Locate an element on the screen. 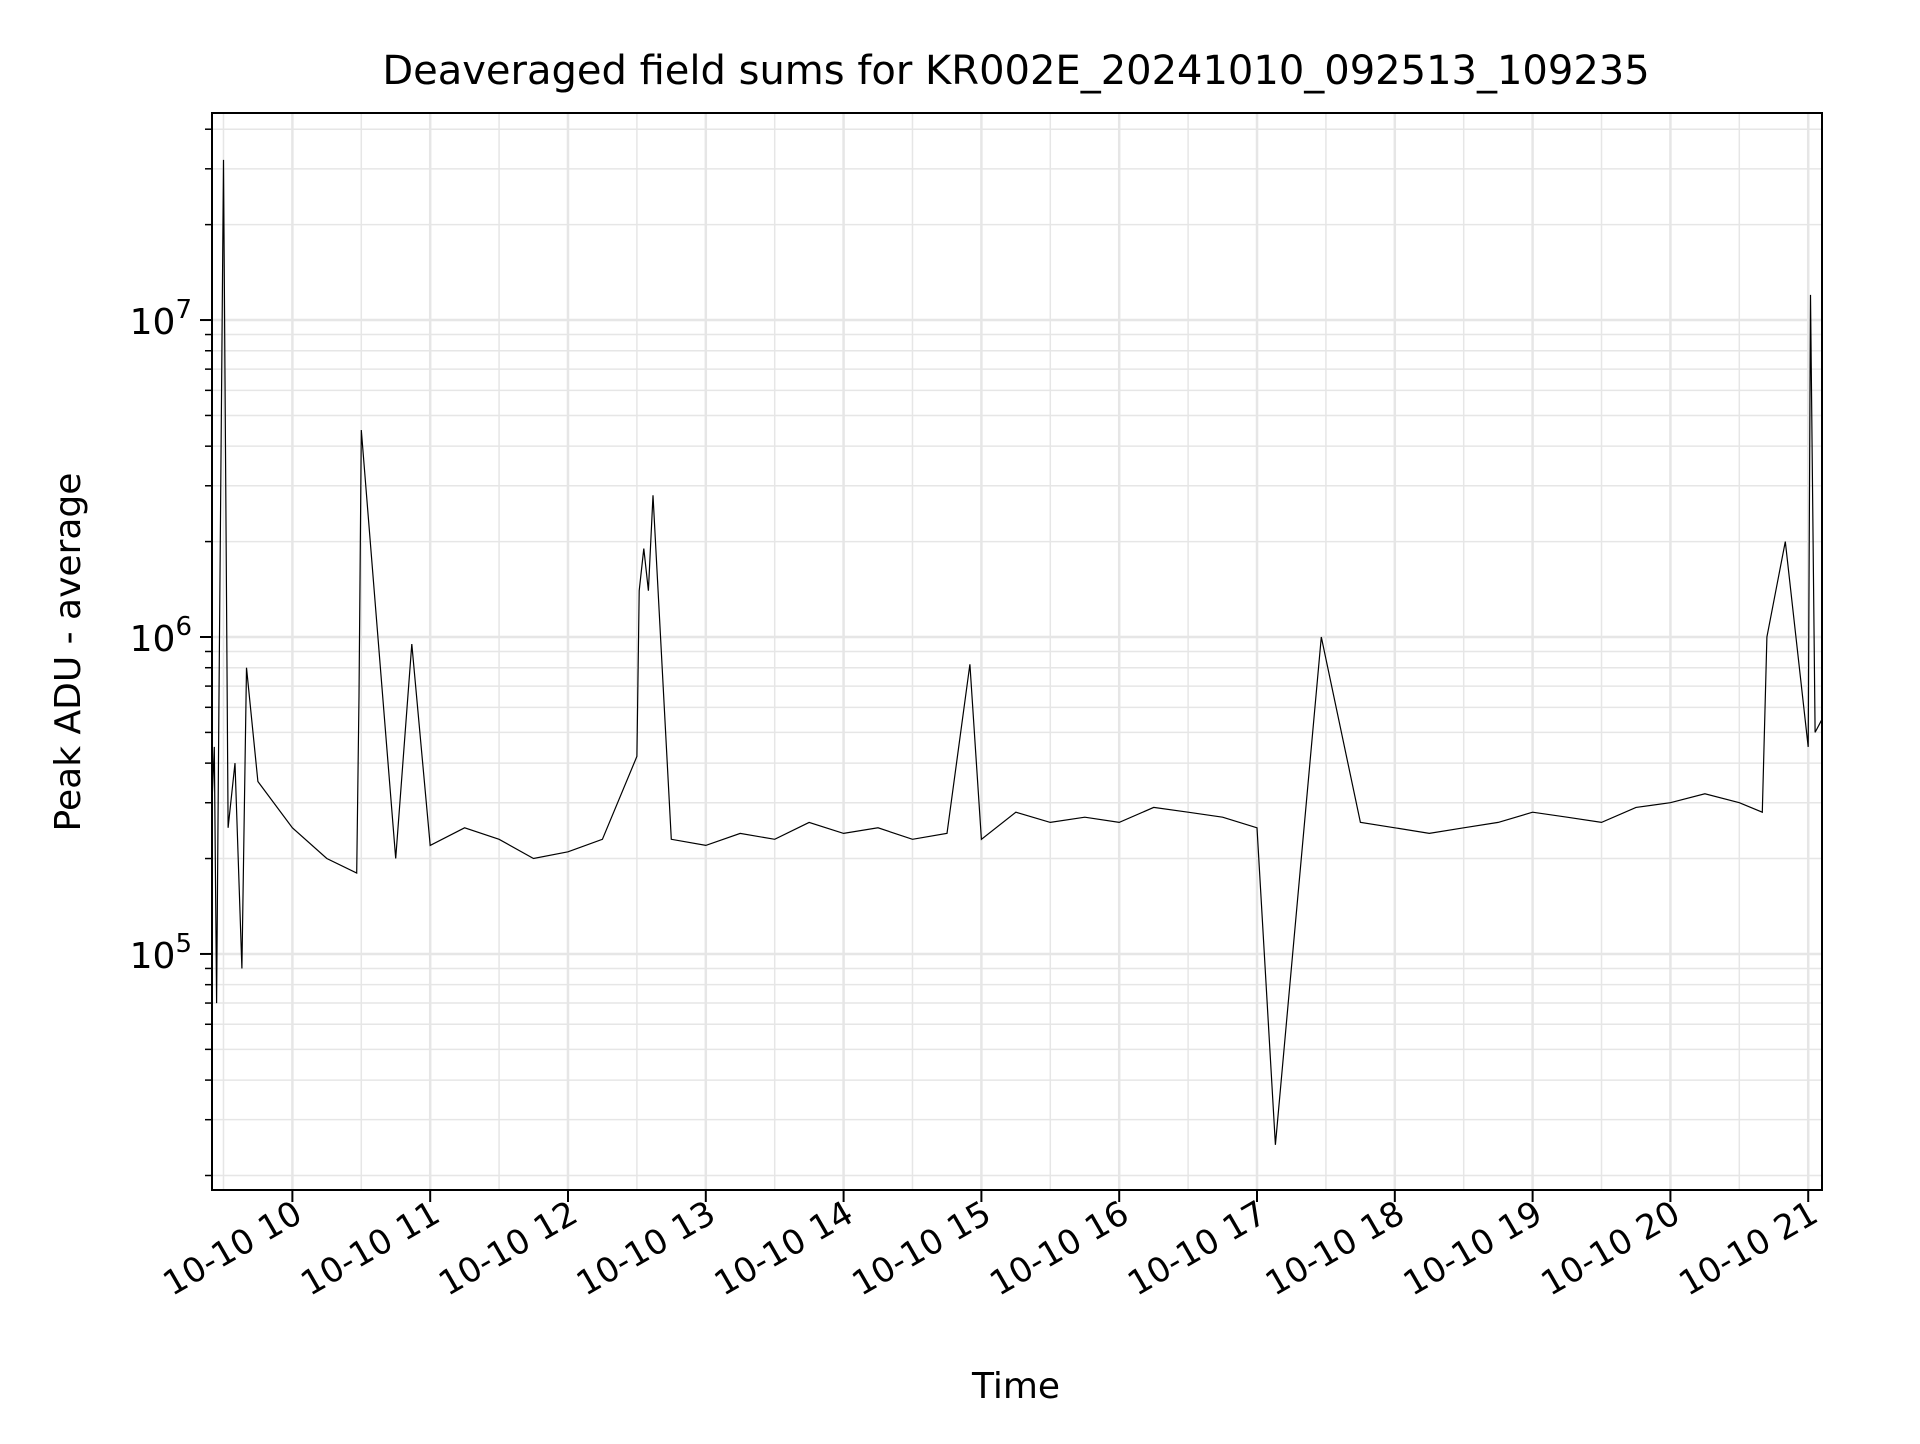 The height and width of the screenshot is (1444, 1920). x-tick-label: 10-10 10 is located at coordinates (232, 1248).